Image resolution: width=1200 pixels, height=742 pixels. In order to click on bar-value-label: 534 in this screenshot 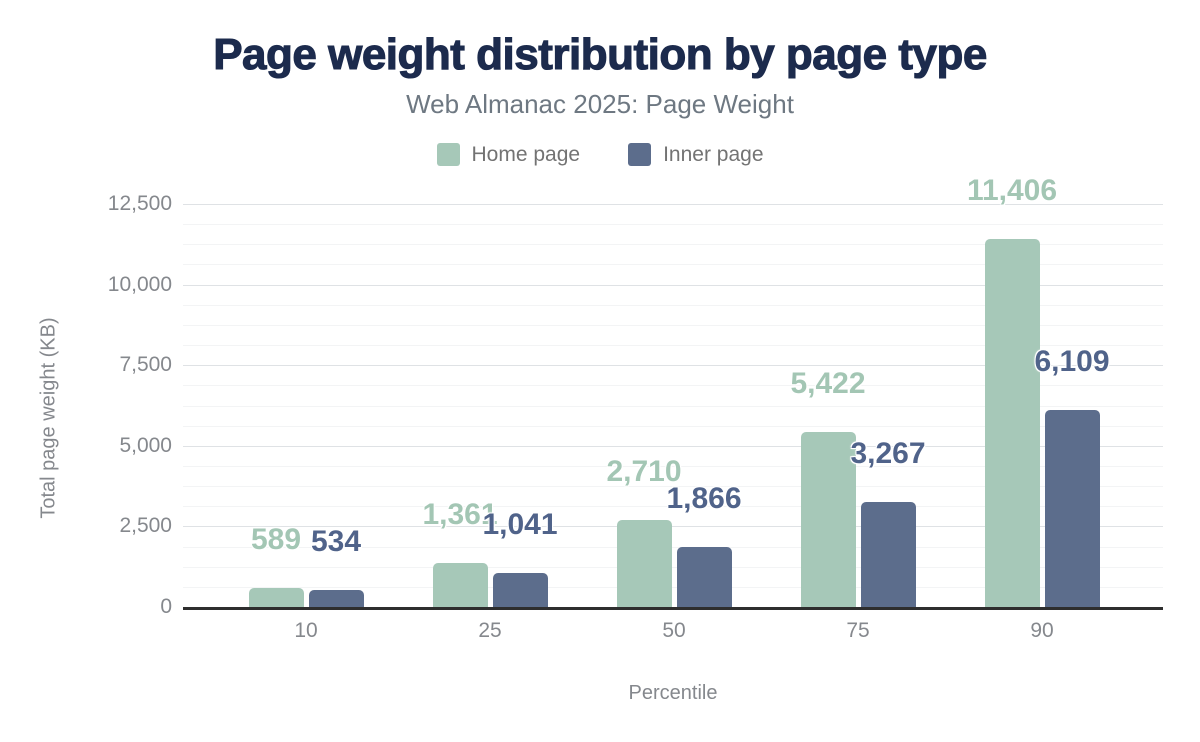, I will do `click(336, 541)`.